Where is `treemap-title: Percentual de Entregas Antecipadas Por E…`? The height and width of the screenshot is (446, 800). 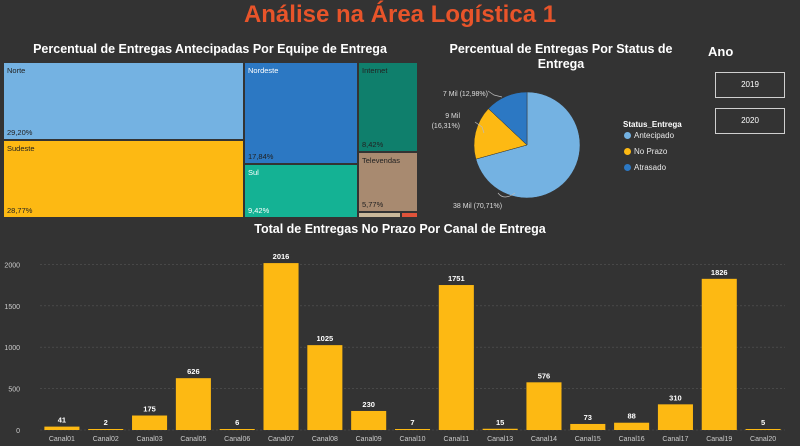 treemap-title: Percentual de Entregas Antecipadas Por E… is located at coordinates (210, 49).